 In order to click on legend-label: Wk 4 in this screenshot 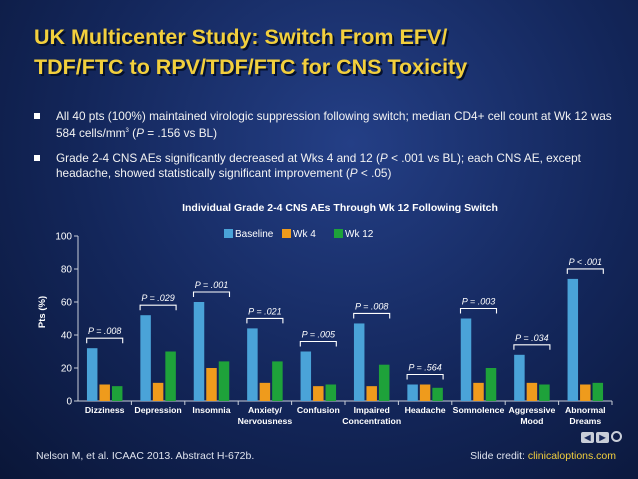, I will do `click(304, 234)`.